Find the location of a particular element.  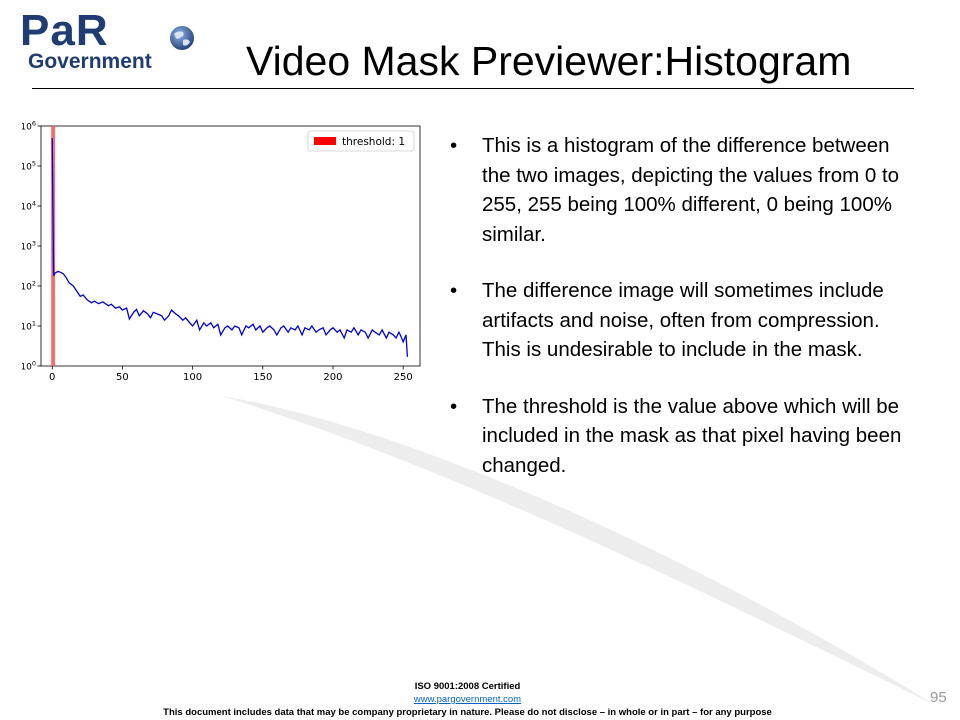

y-tick-label: 10³ is located at coordinates (29, 246).